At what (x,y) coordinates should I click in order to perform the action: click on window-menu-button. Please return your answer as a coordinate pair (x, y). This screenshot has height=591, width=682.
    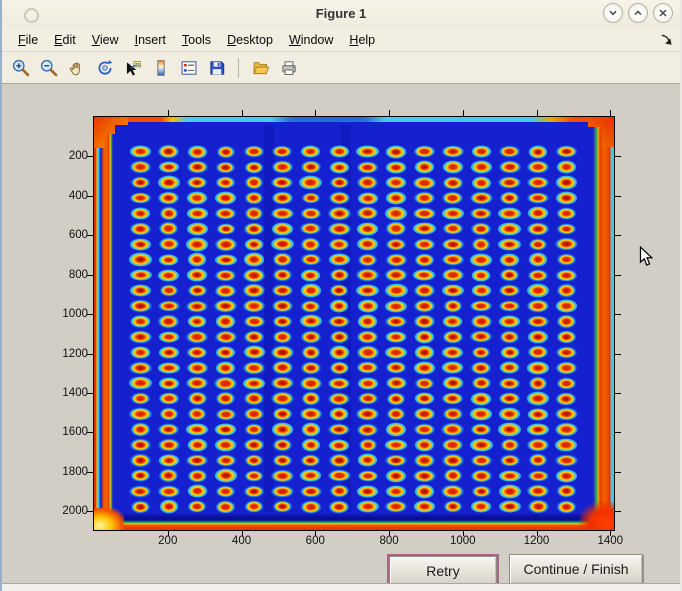
    Looking at the image, I should click on (31, 15).